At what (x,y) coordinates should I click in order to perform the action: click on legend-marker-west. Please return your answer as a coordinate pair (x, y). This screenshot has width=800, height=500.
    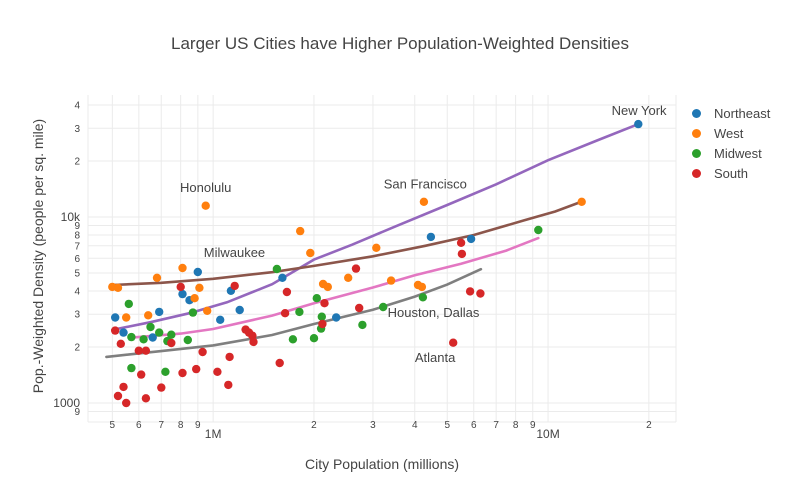
    Looking at the image, I should click on (696, 133).